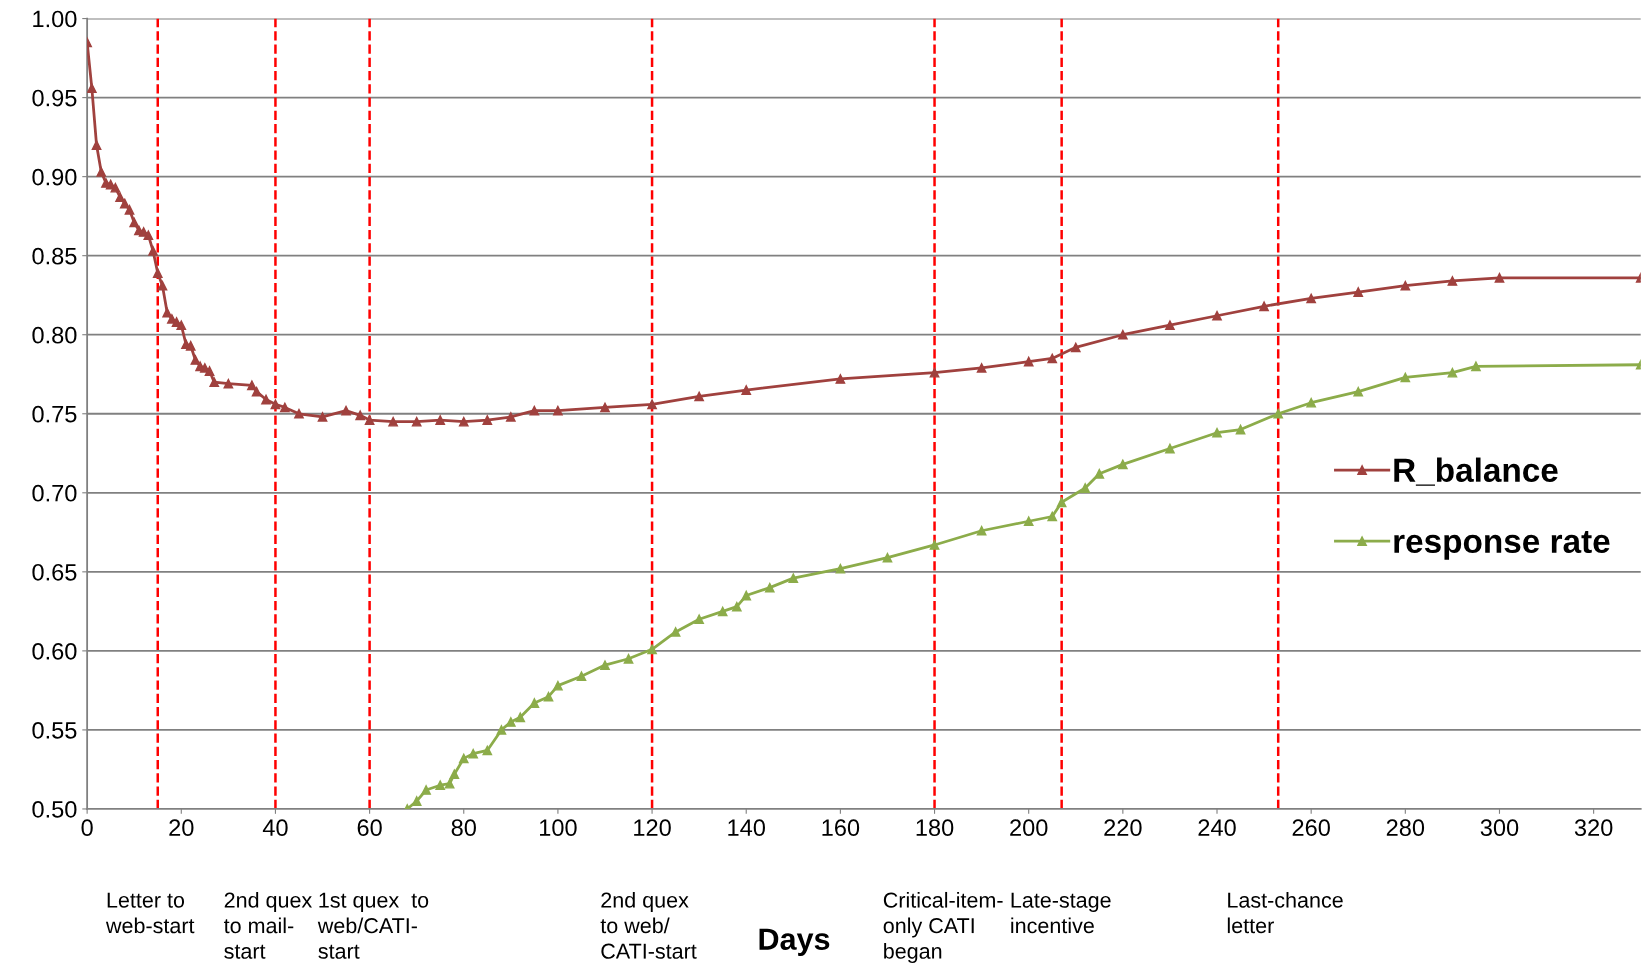  I want to click on x-tick-label: 280, so click(1405, 828).